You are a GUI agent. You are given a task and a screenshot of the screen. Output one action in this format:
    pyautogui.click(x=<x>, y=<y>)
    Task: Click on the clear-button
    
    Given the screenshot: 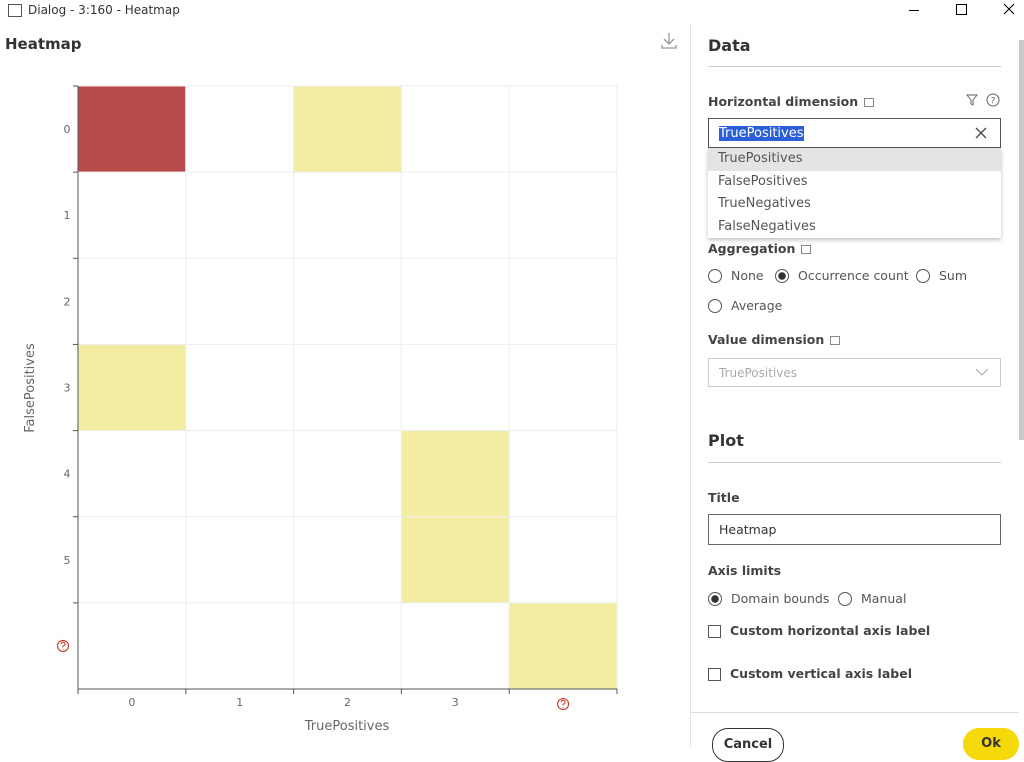 What is the action you would take?
    pyautogui.click(x=981, y=133)
    